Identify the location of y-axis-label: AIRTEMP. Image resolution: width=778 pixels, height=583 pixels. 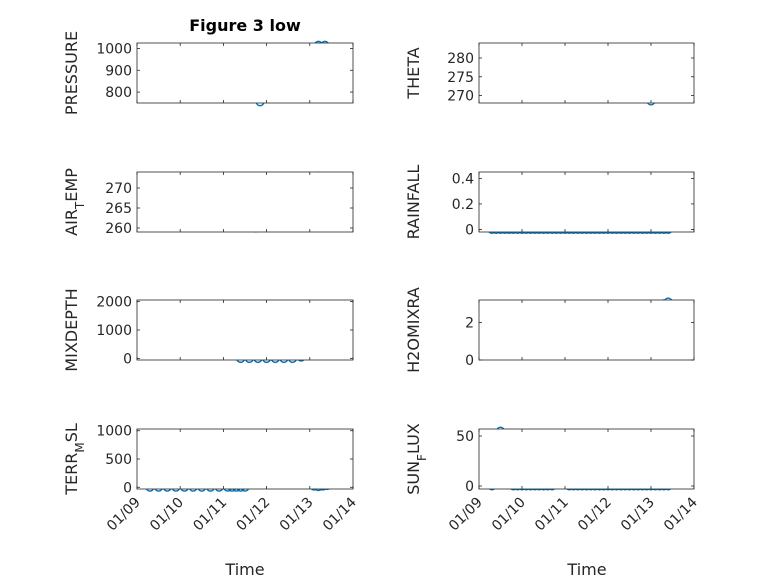
(74, 202).